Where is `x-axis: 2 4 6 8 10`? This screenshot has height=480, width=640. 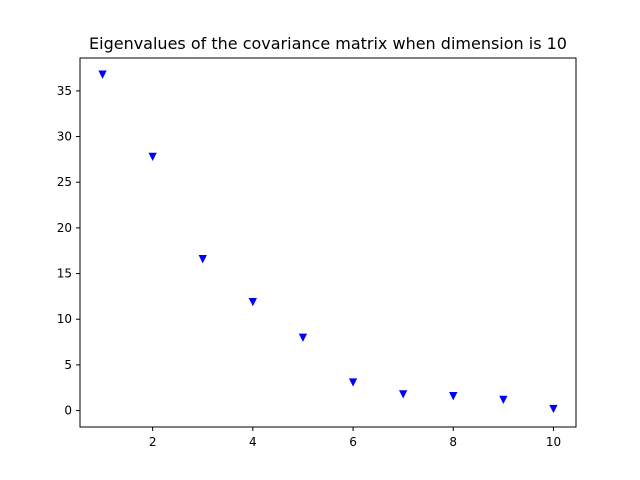
x-axis: 2 4 6 8 10 is located at coordinates (355, 438).